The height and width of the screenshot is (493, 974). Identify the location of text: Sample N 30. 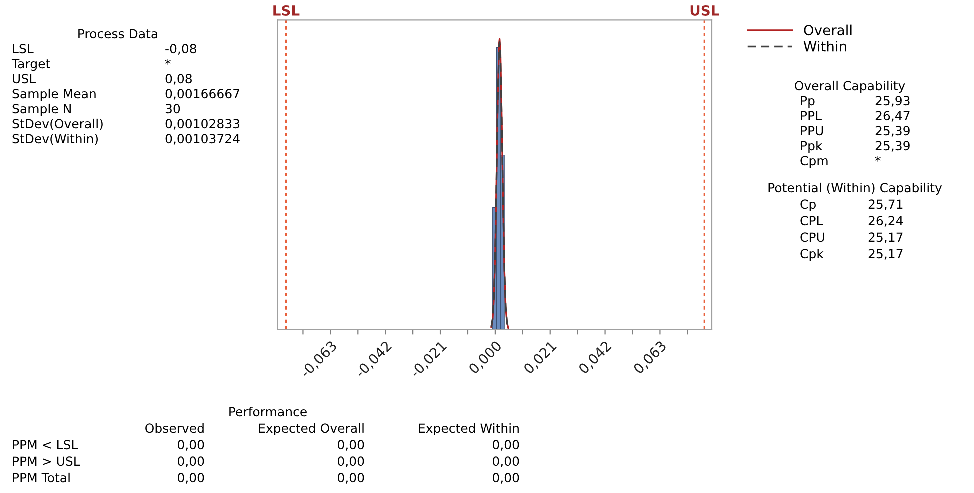
(96, 110).